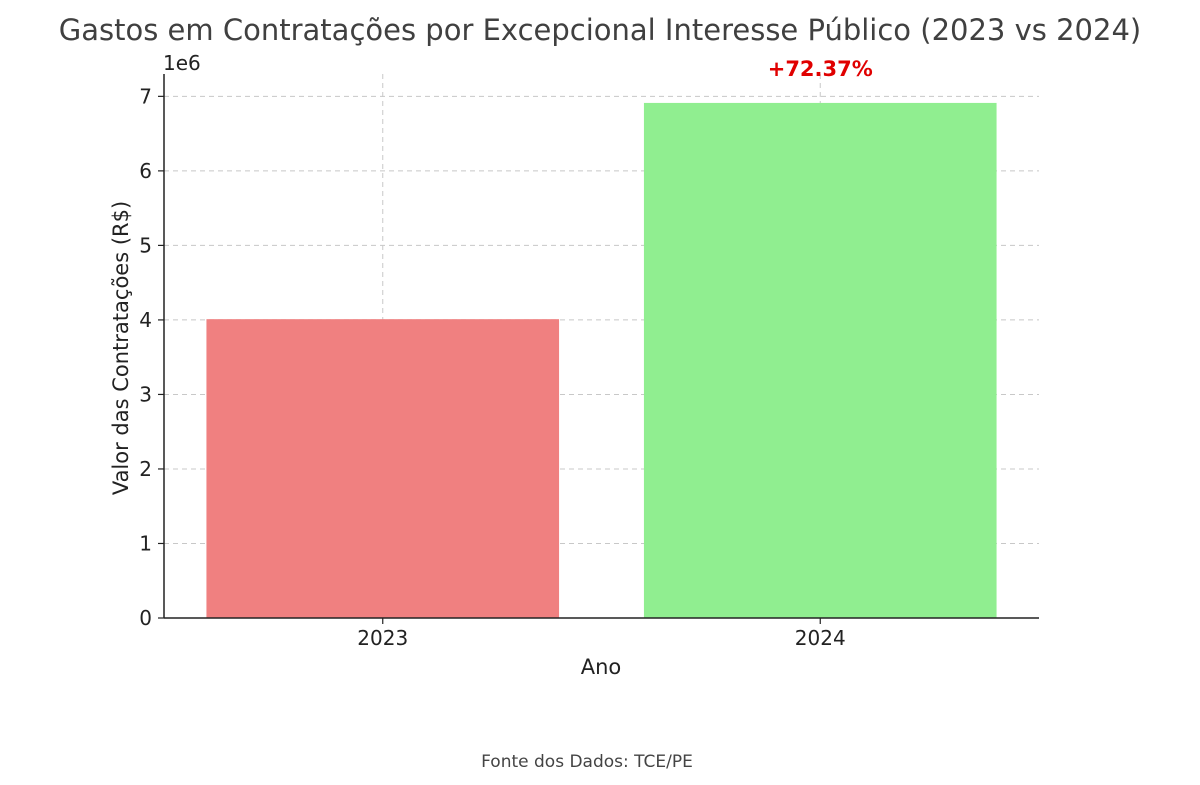  I want to click on y-tick-label: 7, so click(145, 96).